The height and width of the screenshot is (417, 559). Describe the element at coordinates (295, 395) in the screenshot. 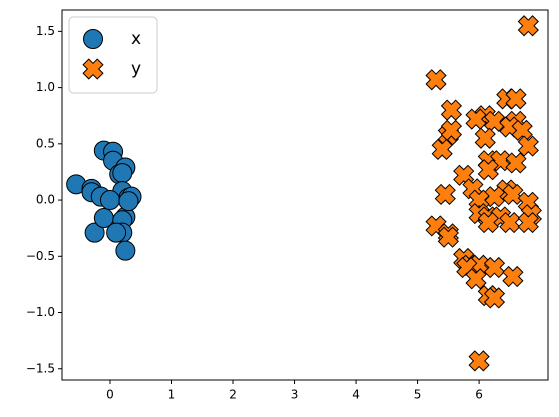

I see `x-tick-label: 3` at that location.